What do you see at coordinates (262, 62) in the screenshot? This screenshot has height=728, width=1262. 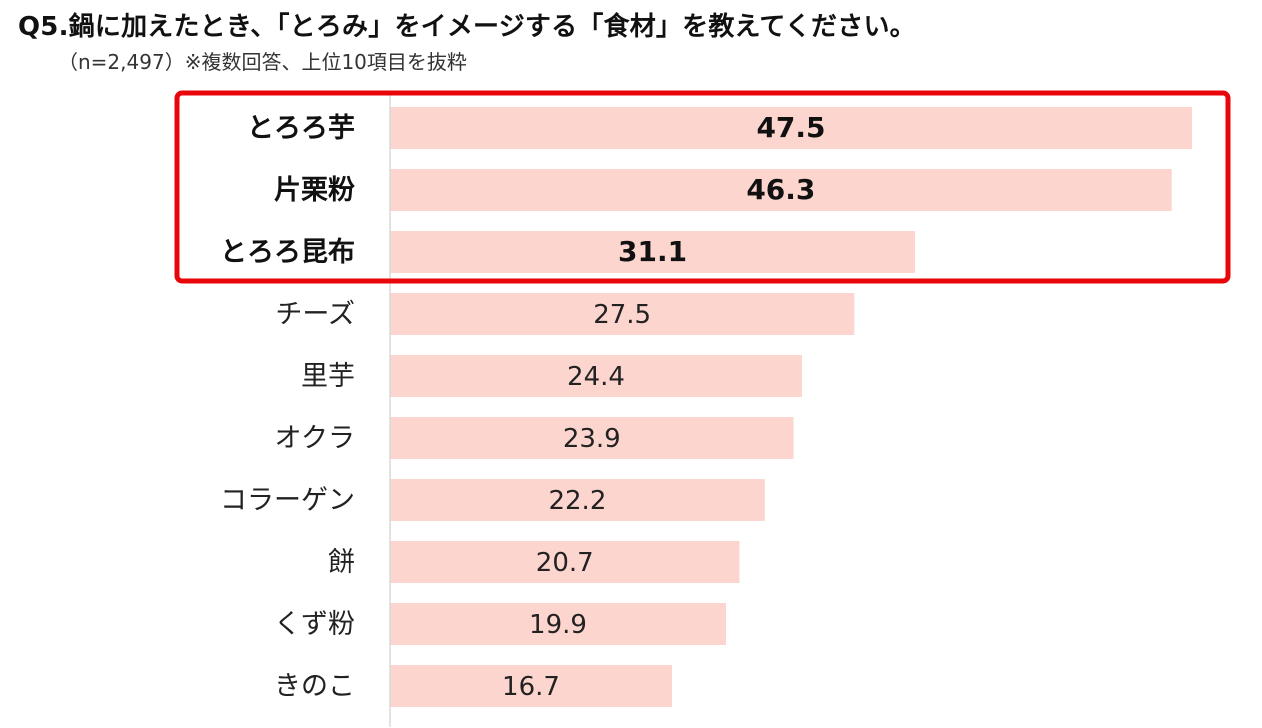 I see `chart-subtitle: （n=2,497）※複数回答、上位10項目を抜粋` at bounding box center [262, 62].